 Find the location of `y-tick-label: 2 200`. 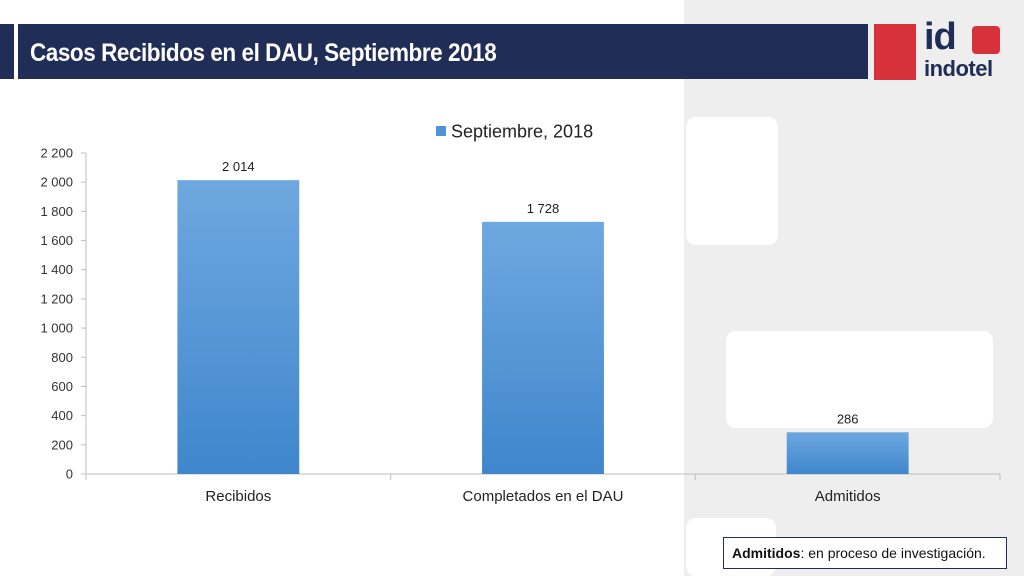

y-tick-label: 2 200 is located at coordinates (56, 153).